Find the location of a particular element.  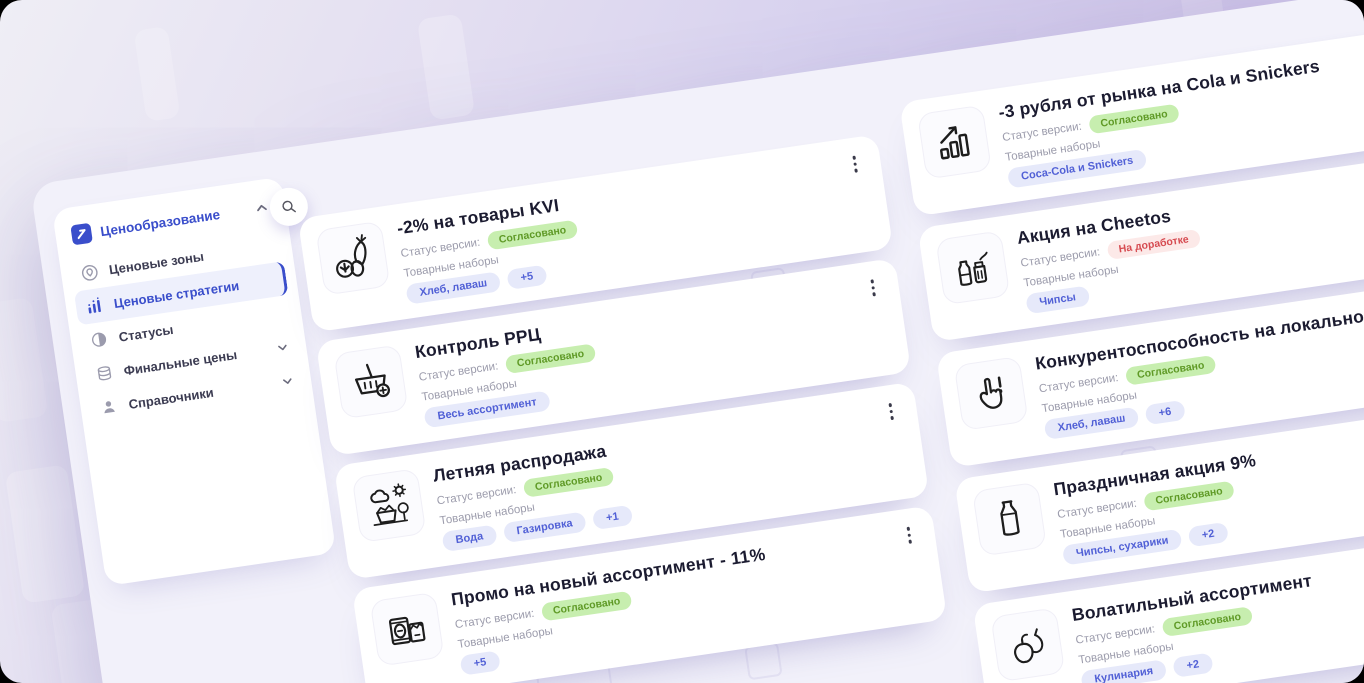

search-icon is located at coordinates (289, 207).